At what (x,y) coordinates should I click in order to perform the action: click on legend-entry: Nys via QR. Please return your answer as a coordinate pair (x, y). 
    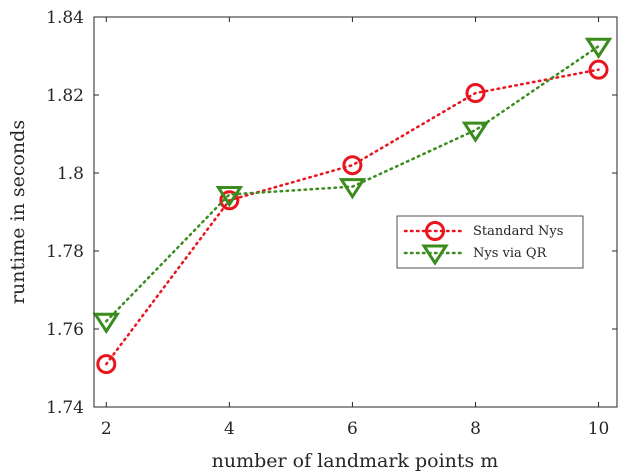
    Looking at the image, I should click on (475, 255).